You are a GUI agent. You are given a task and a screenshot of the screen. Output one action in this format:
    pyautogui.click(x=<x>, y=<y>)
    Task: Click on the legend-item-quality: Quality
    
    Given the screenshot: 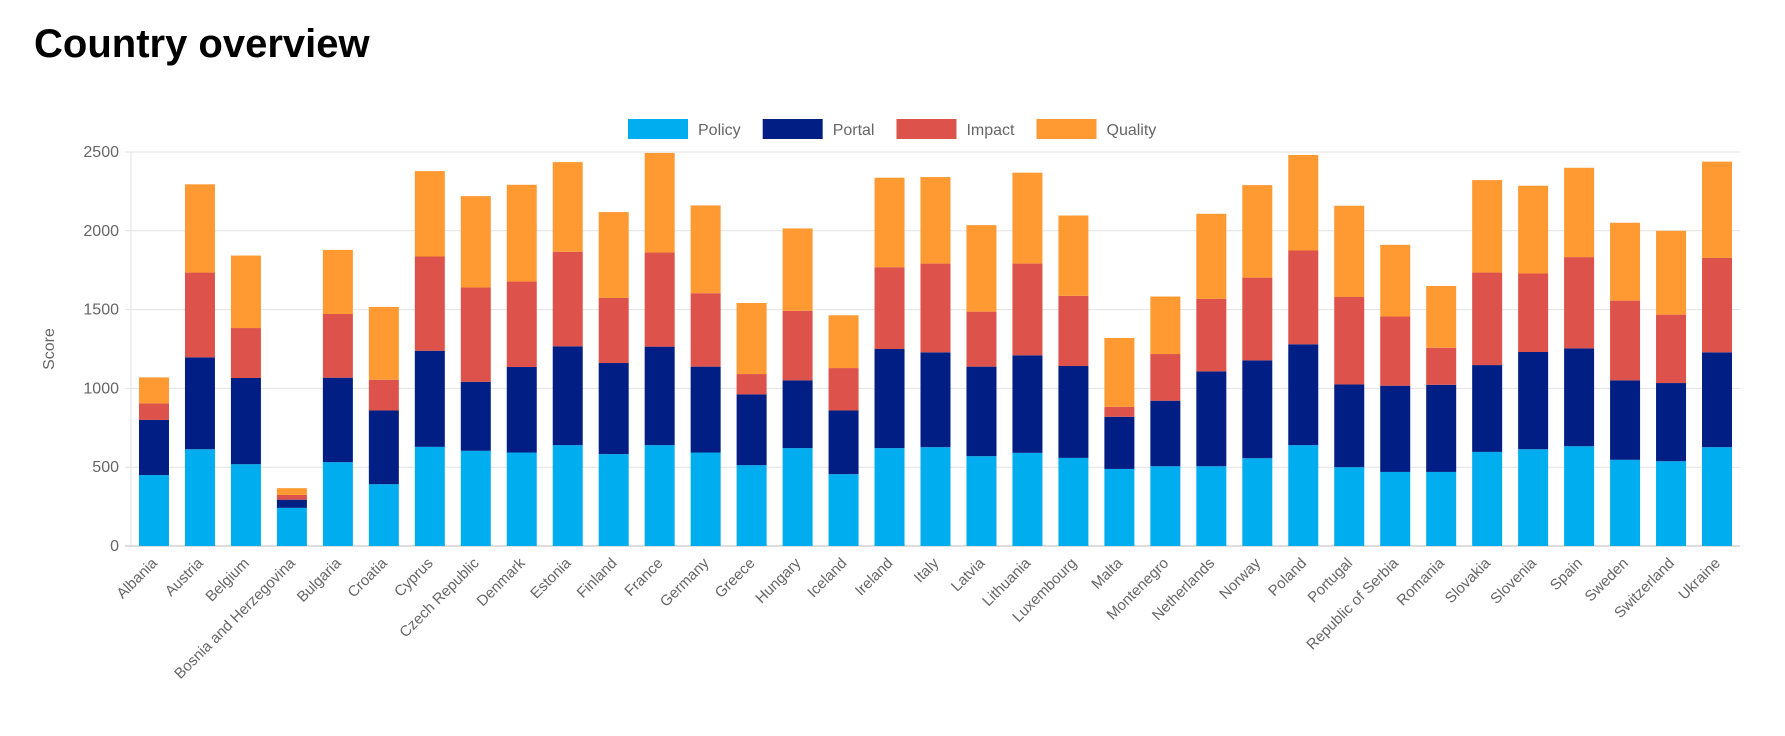 What is the action you would take?
    pyautogui.click(x=1096, y=129)
    